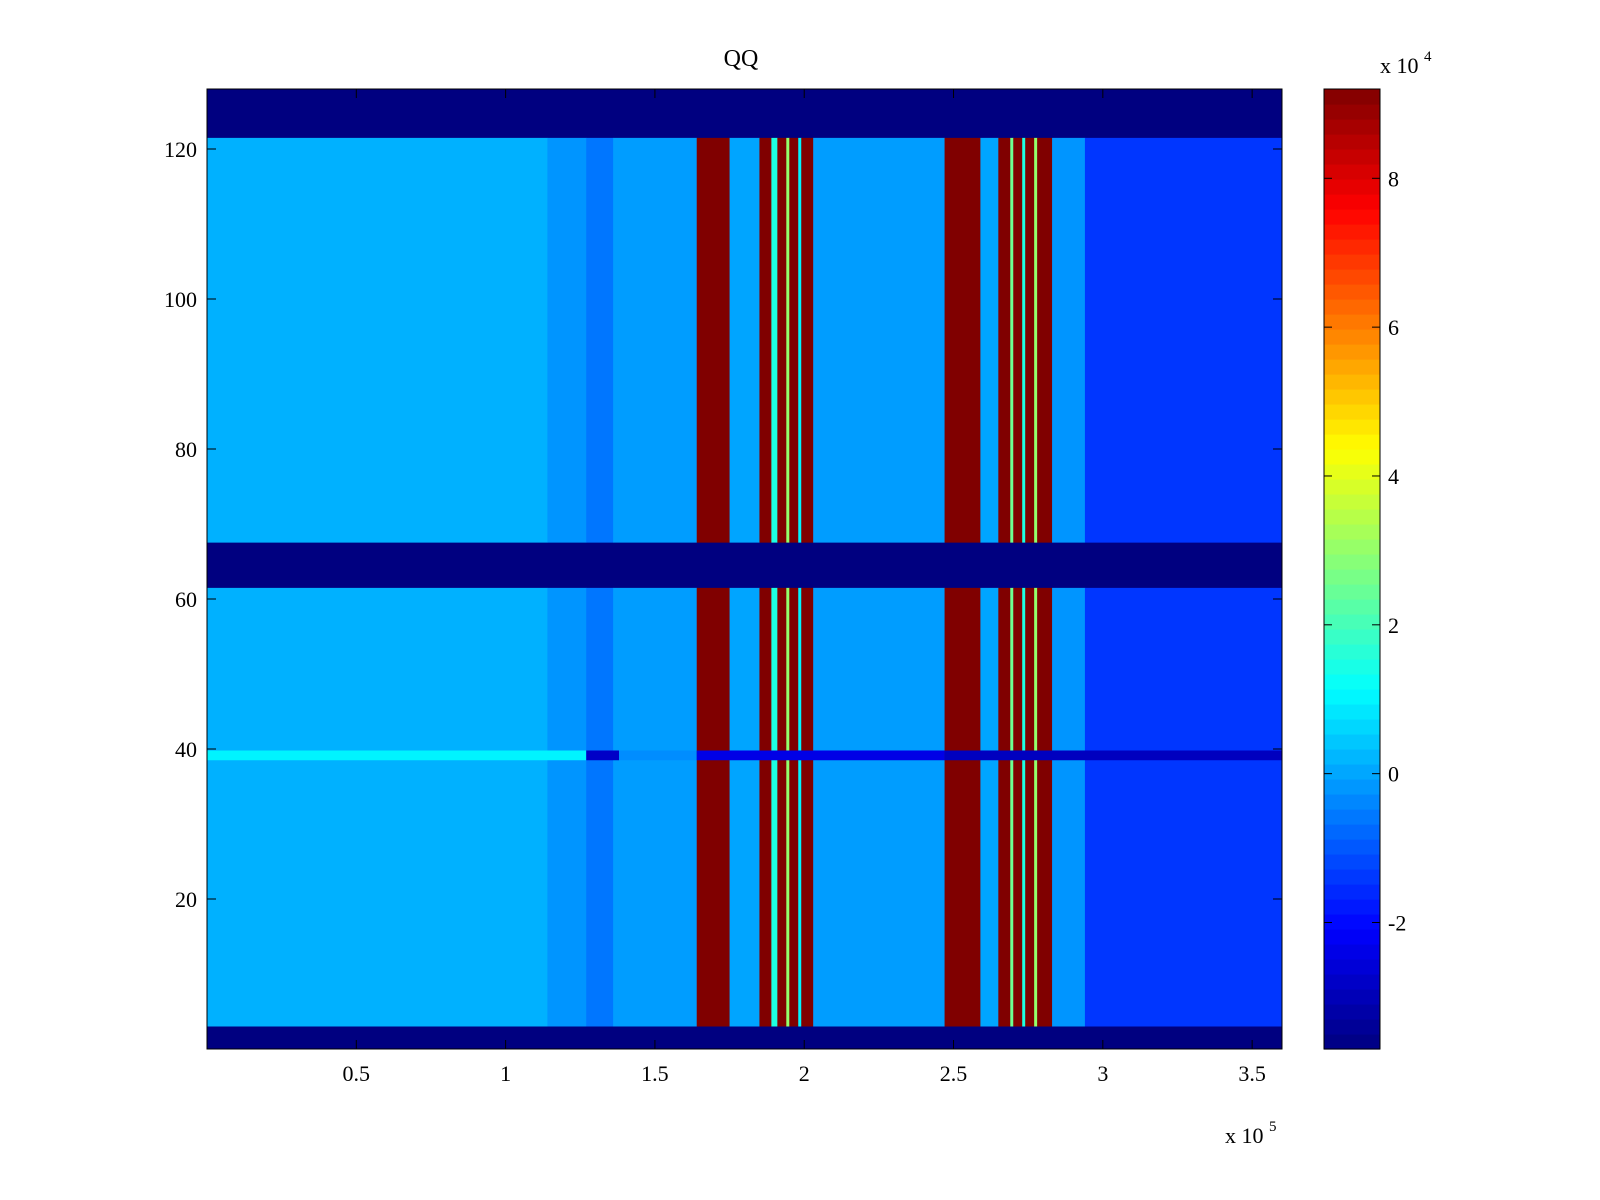 The height and width of the screenshot is (1200, 1600). Describe the element at coordinates (1252, 1073) in the screenshot. I see `x-tick-label: 3.5` at that location.